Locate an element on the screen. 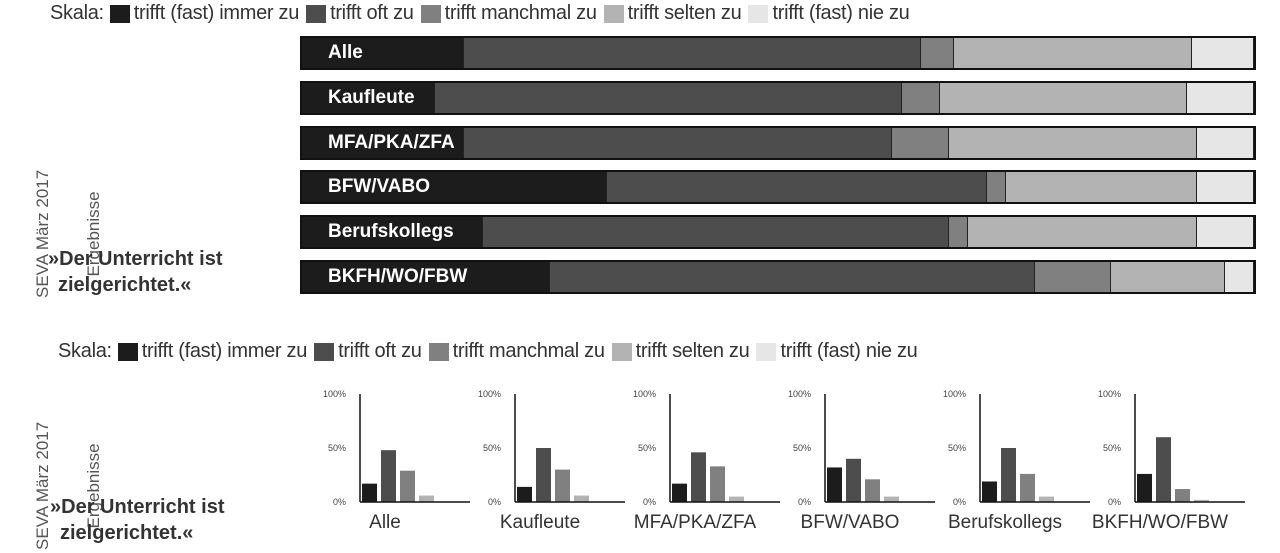  legend-item-label: trifft oft zu is located at coordinates (372, 13).